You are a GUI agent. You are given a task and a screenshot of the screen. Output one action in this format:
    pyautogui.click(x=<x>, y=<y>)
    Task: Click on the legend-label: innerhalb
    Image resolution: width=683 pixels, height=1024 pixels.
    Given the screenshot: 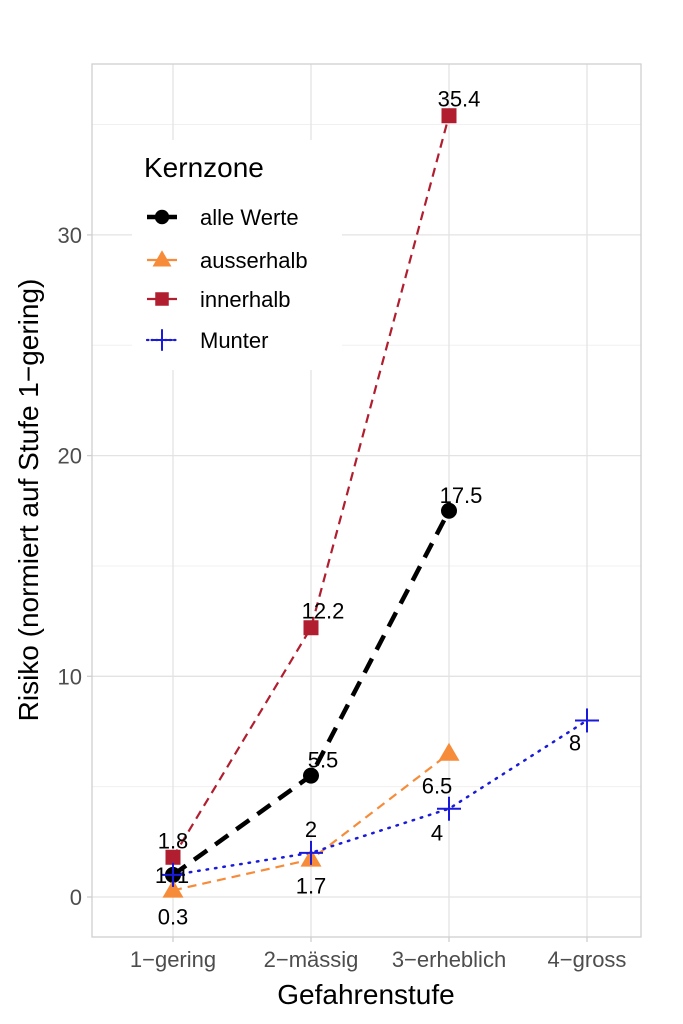 What is the action you would take?
    pyautogui.click(x=245, y=299)
    